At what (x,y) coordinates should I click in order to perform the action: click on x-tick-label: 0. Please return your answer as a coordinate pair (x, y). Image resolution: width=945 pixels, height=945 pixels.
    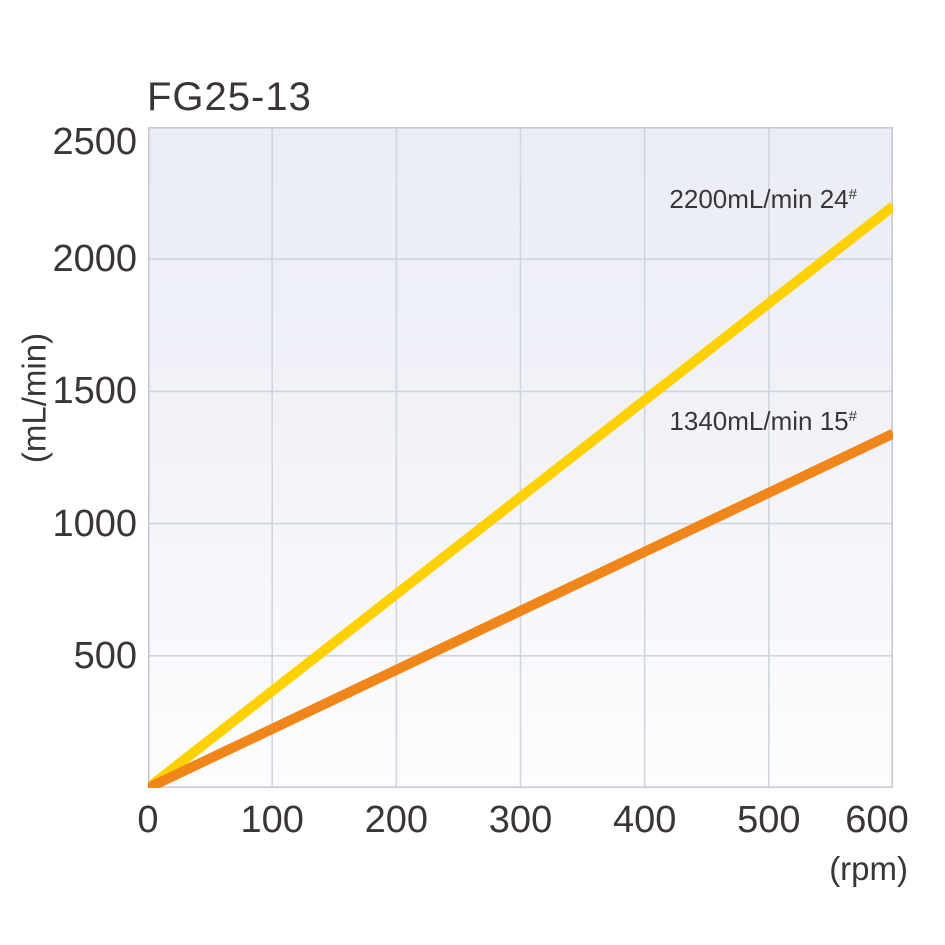
    Looking at the image, I should click on (148, 820).